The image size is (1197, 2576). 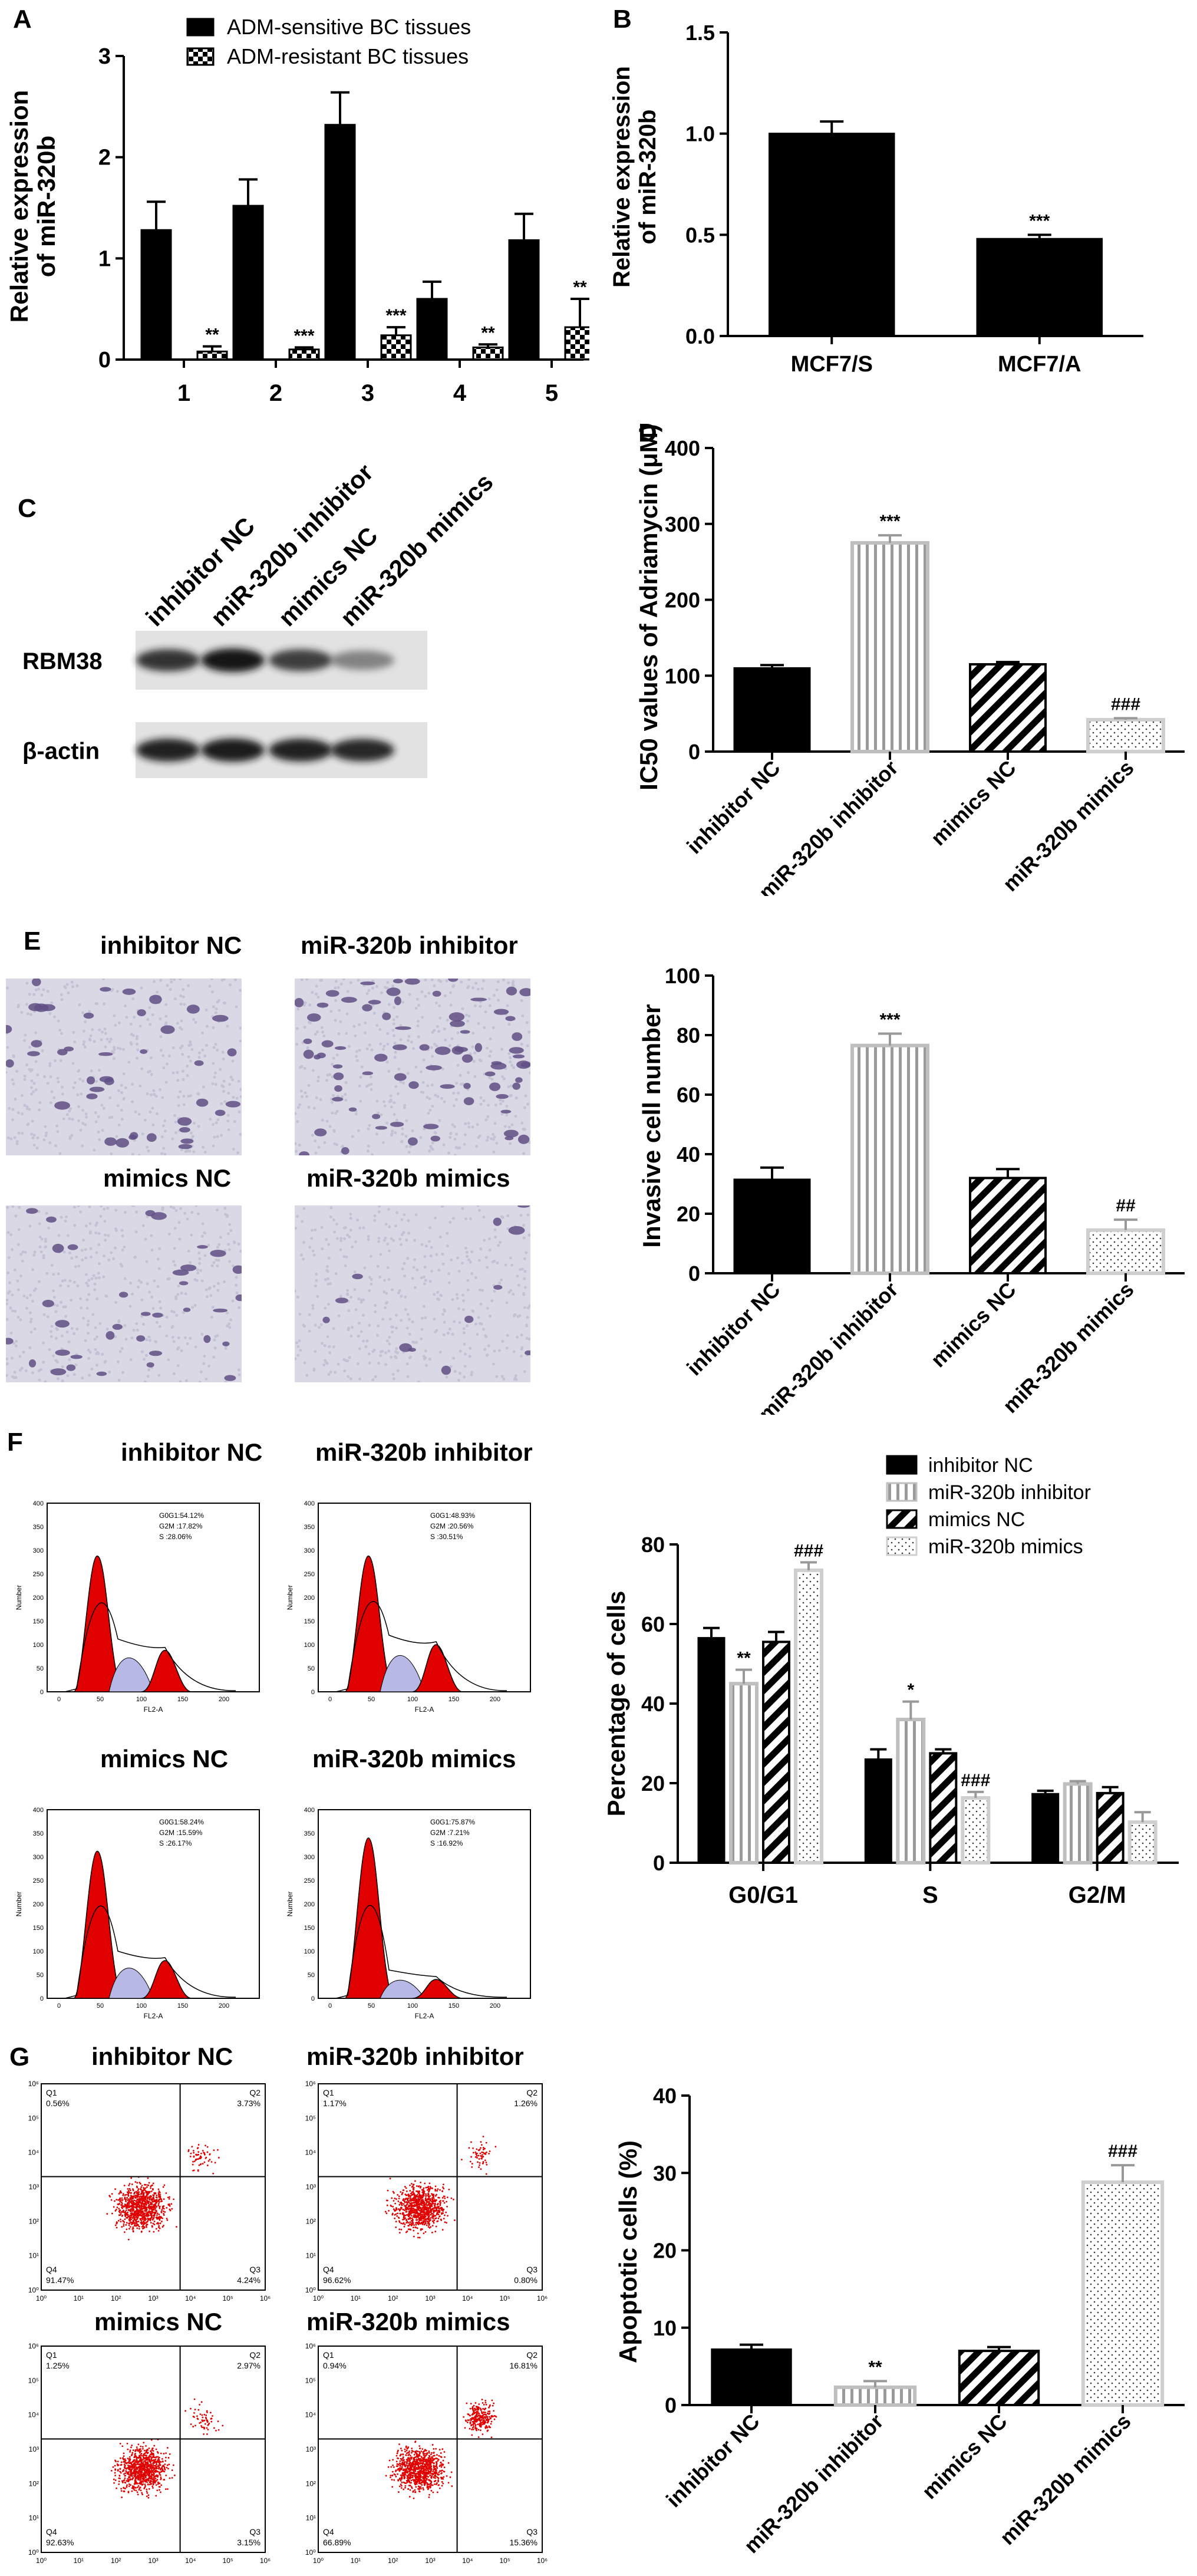 What do you see at coordinates (39, 1574) in the screenshot?
I see `y-tick-label: 250` at bounding box center [39, 1574].